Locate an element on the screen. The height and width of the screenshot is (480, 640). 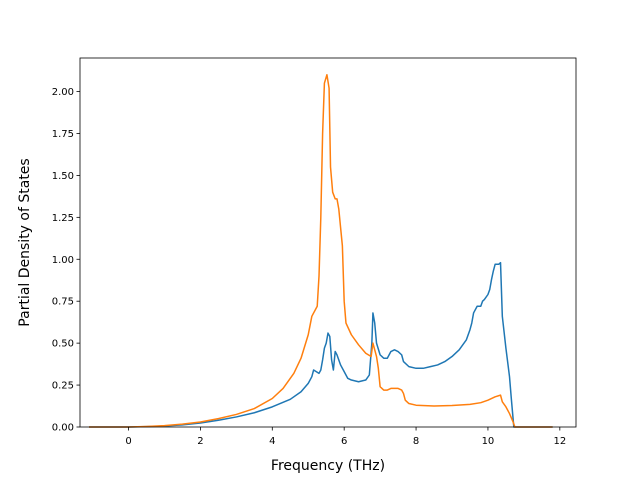
y-tick-label: 0.50 is located at coordinates (63, 344).